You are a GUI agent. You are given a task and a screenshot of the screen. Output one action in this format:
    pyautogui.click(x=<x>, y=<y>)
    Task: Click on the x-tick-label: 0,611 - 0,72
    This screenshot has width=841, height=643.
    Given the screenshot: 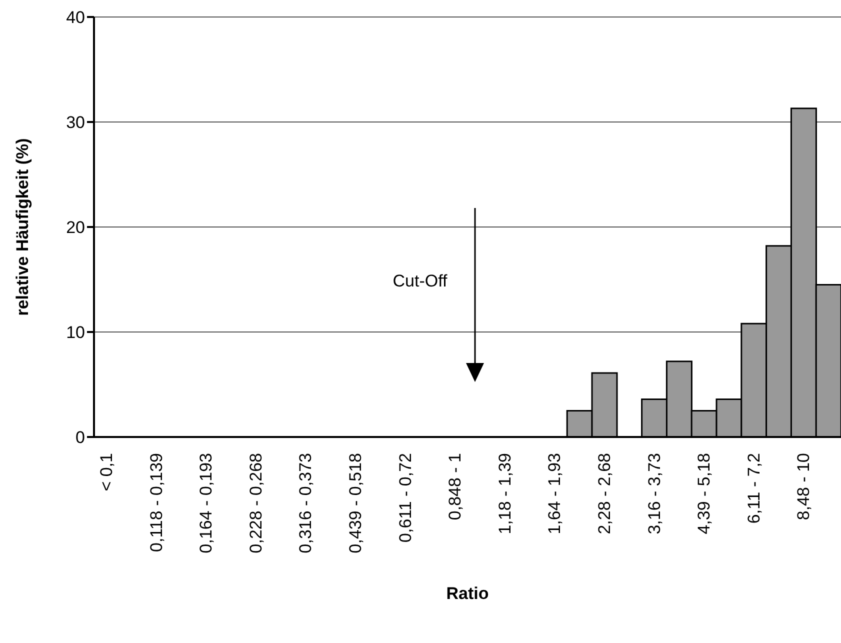 What is the action you would take?
    pyautogui.click(x=405, y=497)
    